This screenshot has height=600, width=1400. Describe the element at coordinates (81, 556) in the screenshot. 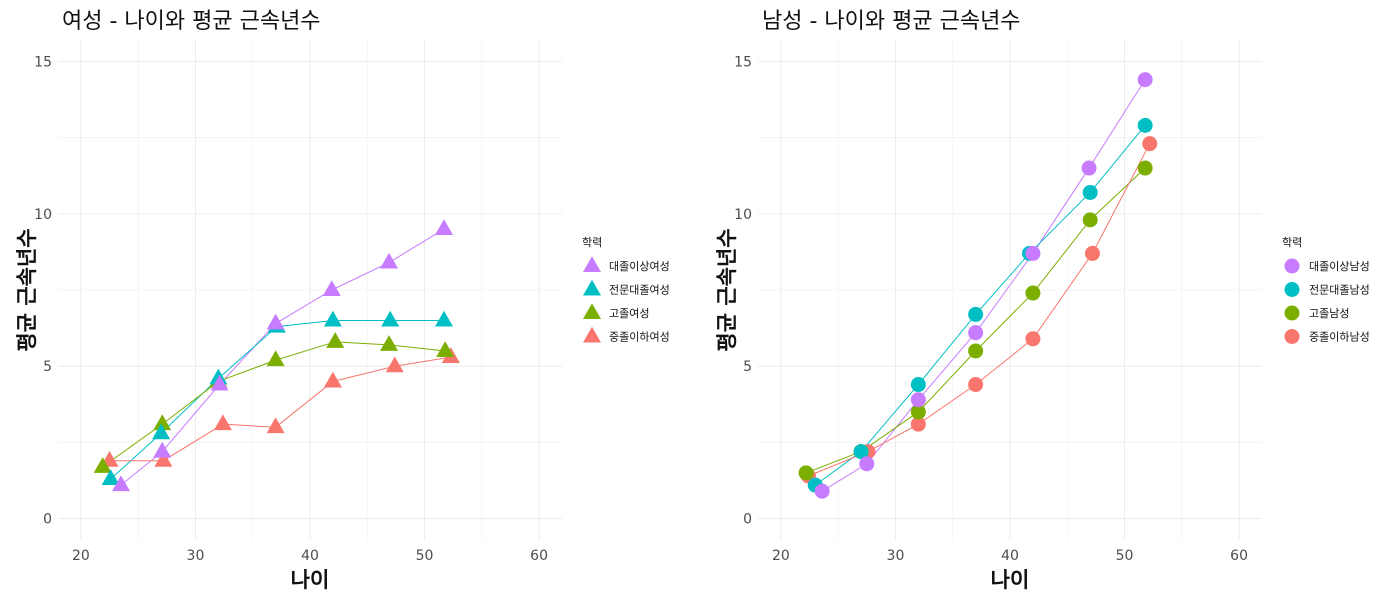

I see `female-x-tick-label: 20` at that location.